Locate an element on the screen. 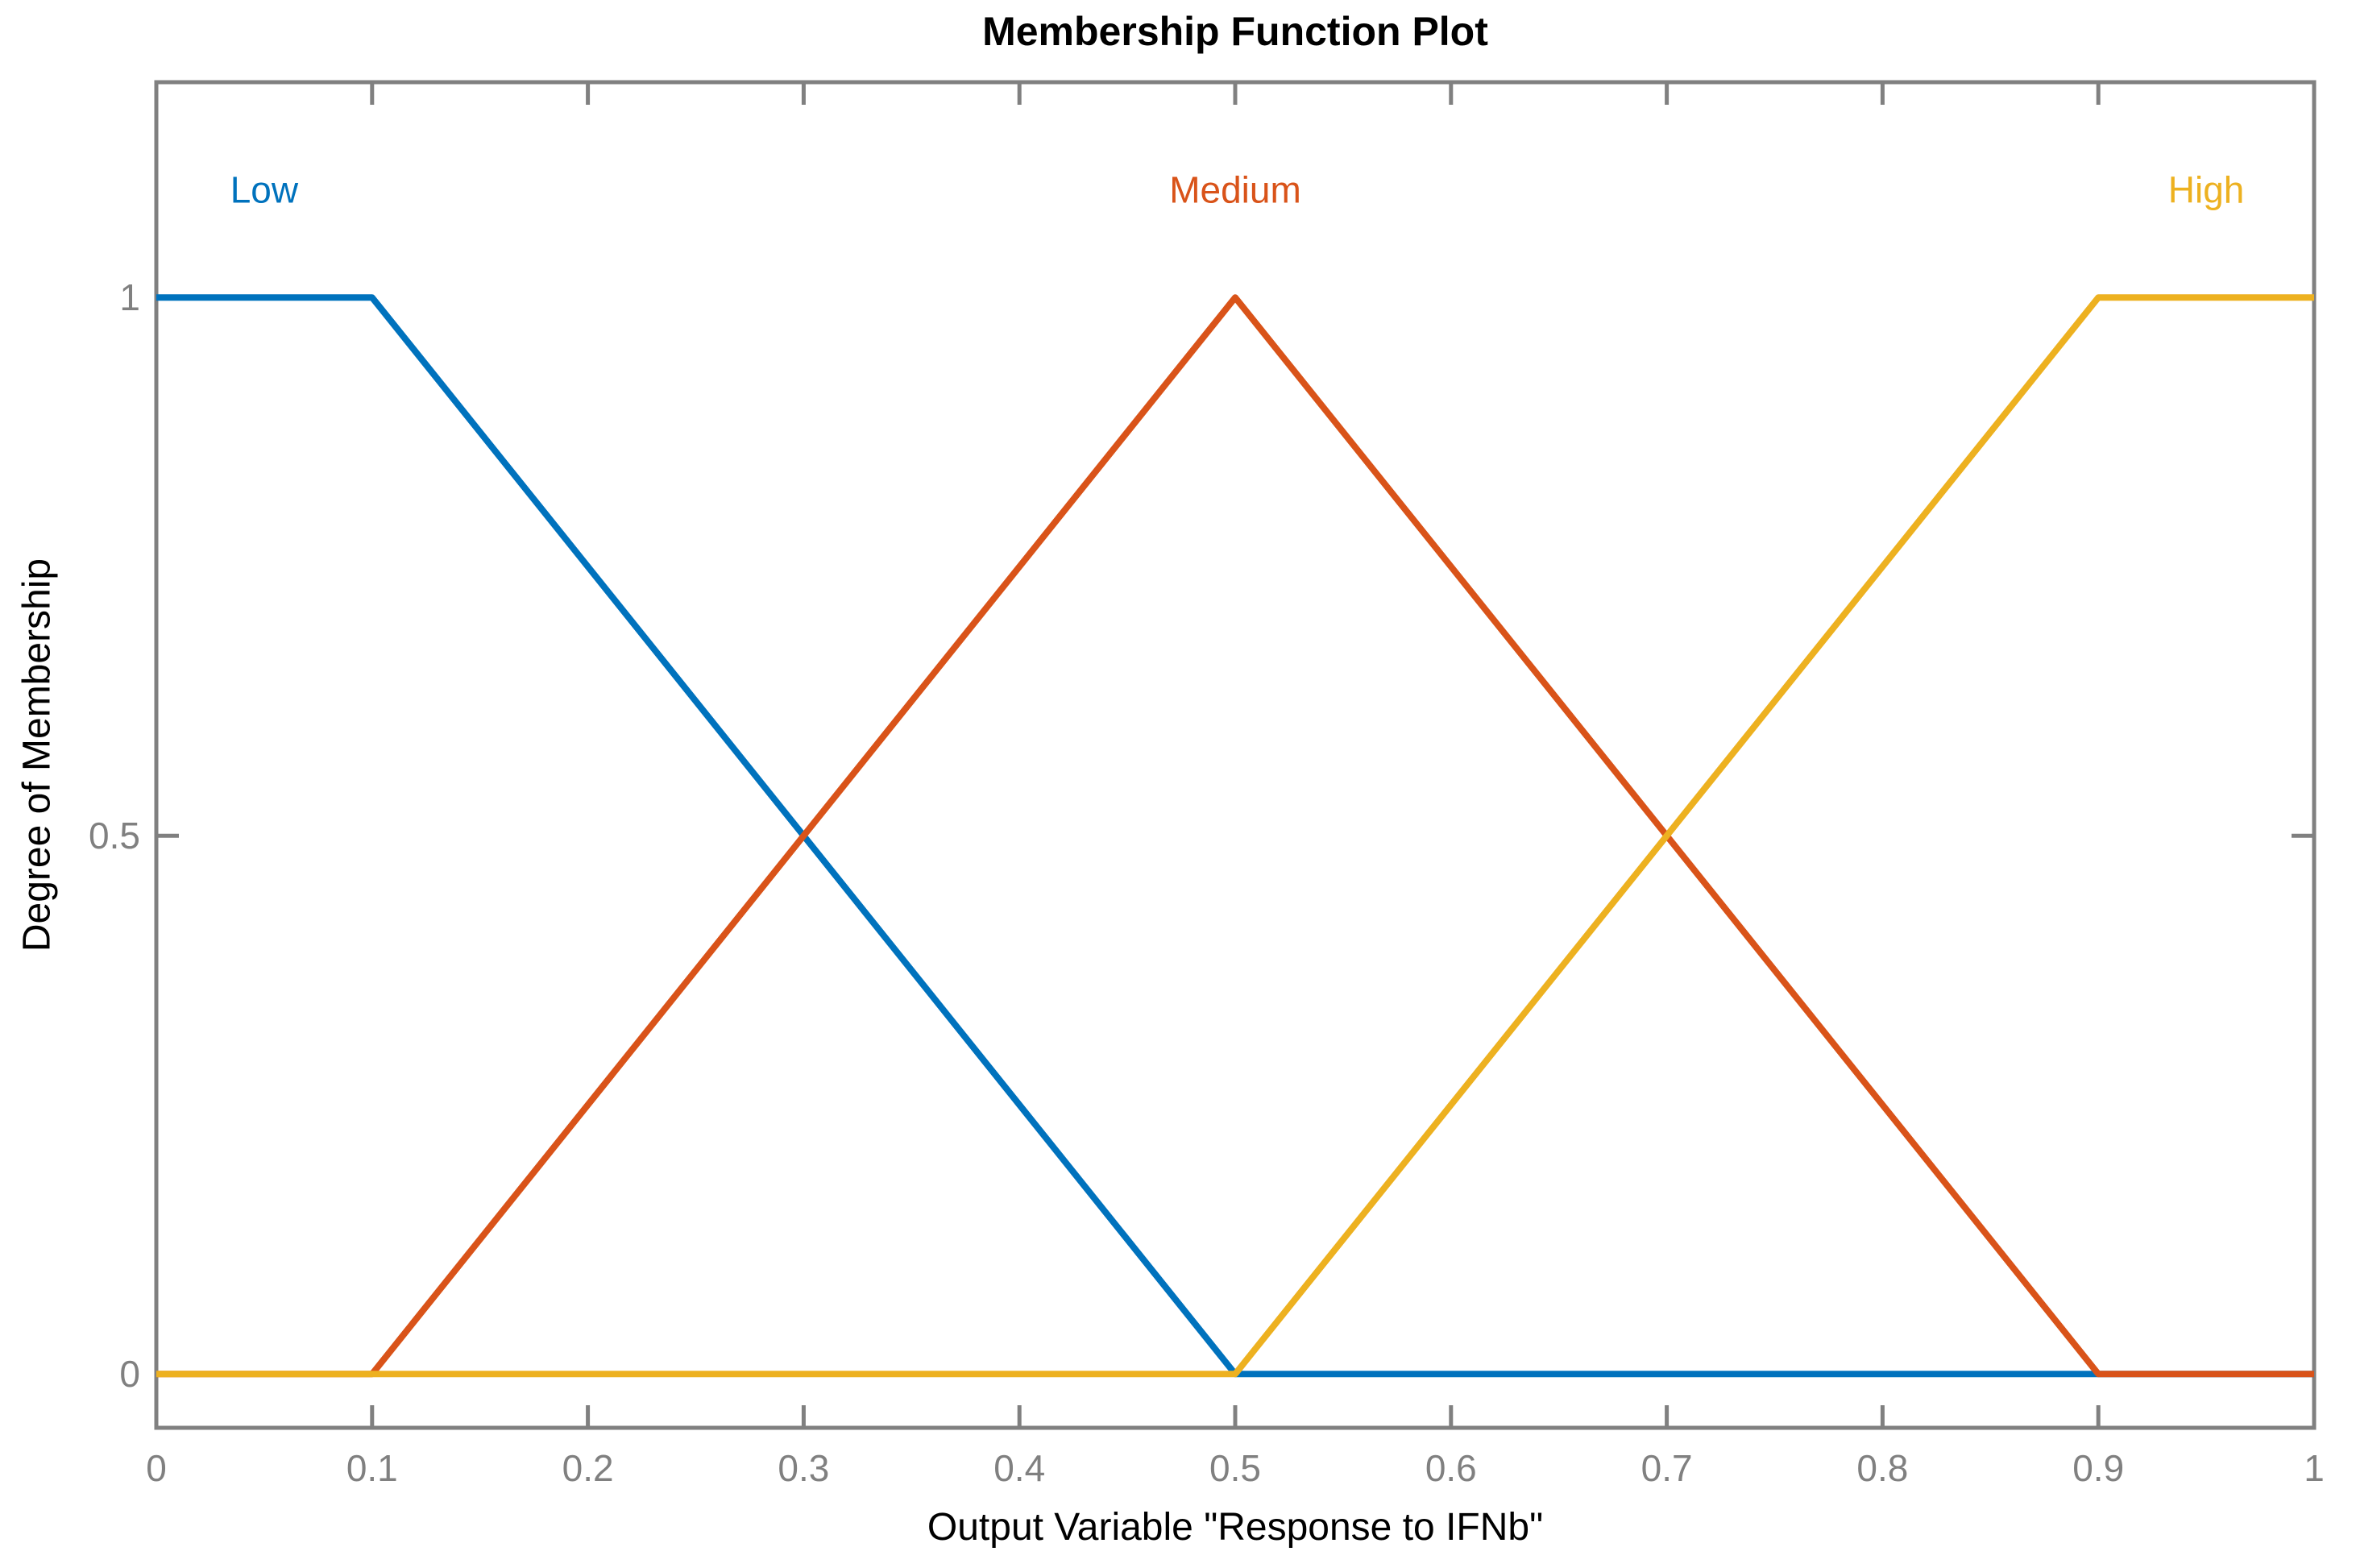 The height and width of the screenshot is (1568, 2356). x-tick-label: 0.3 is located at coordinates (803, 1468).